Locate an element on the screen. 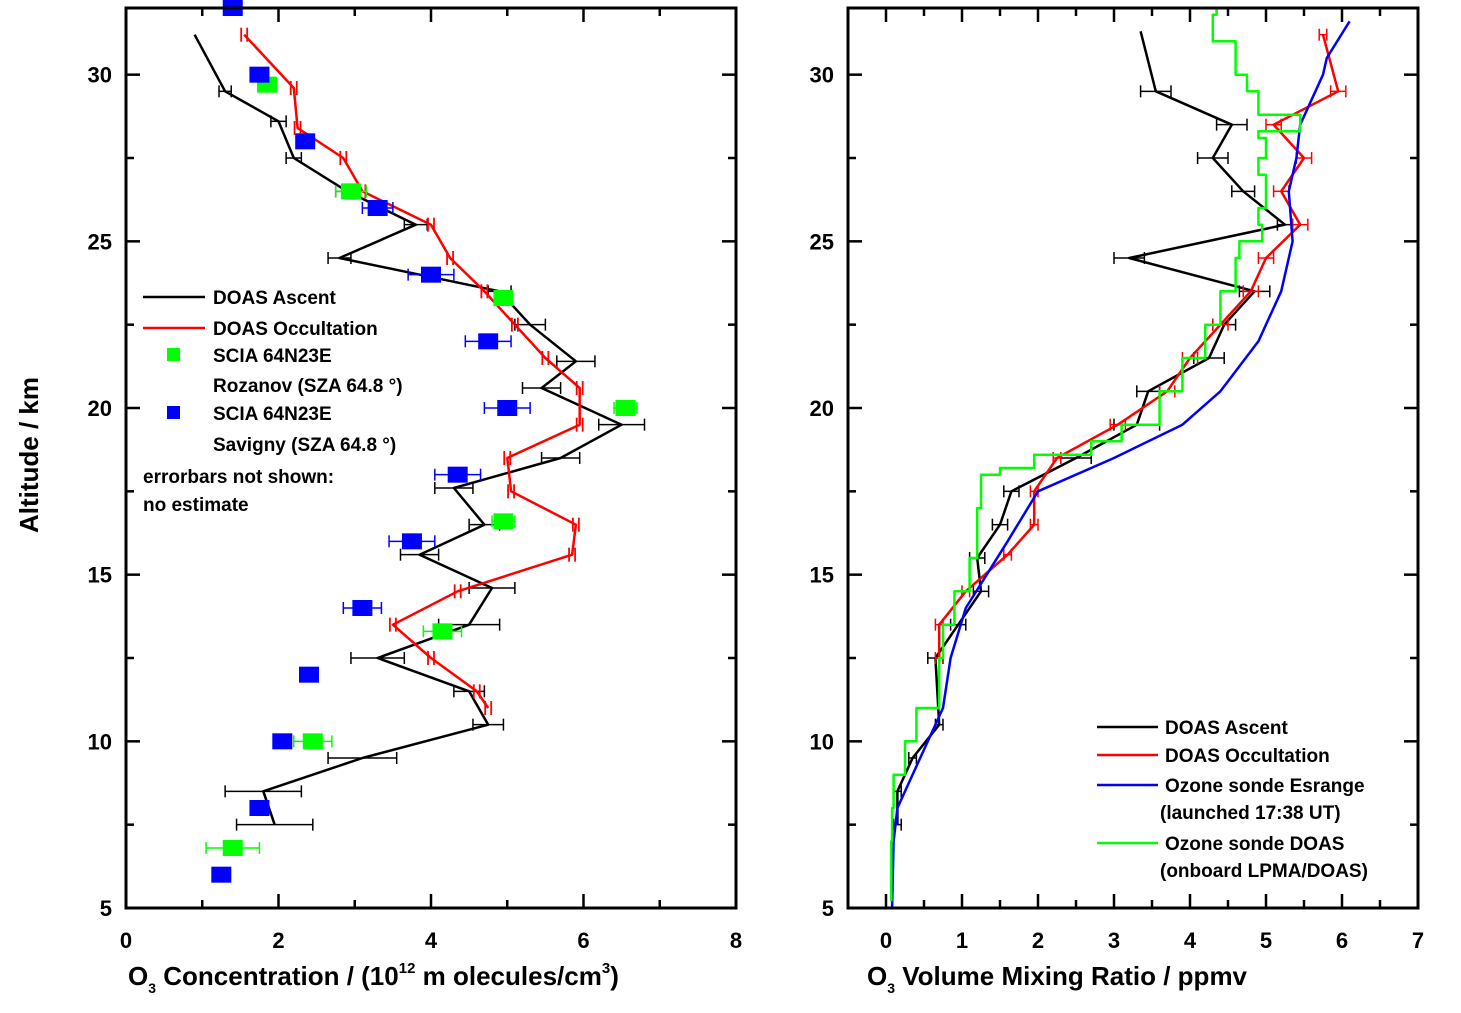  legend-rozanov-swatch is located at coordinates (173, 354).